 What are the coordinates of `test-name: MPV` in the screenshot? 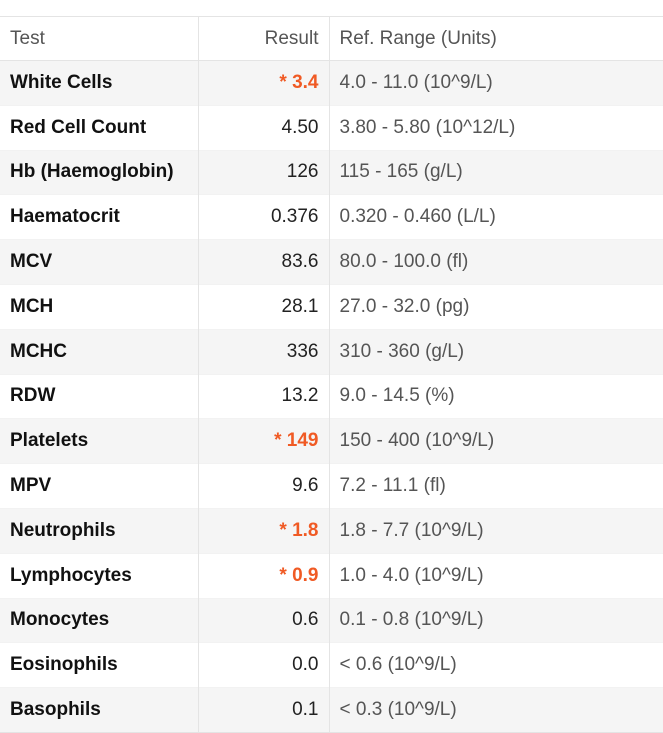 It's located at (99, 486).